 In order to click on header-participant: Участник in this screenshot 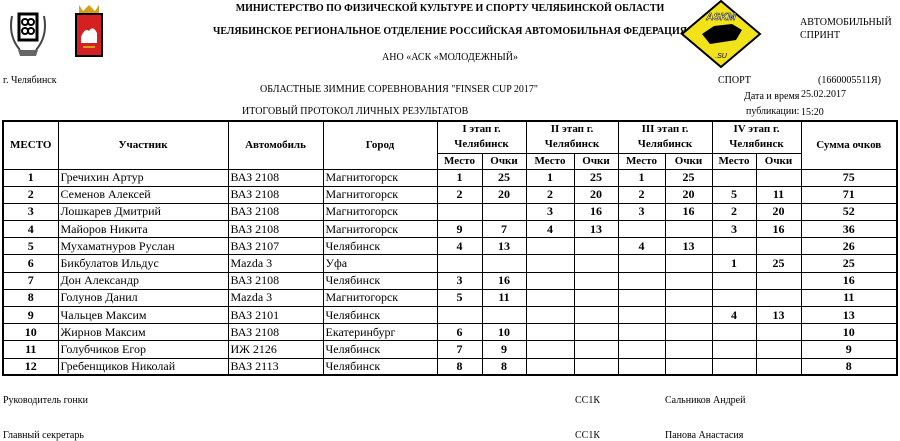, I will do `click(143, 145)`.